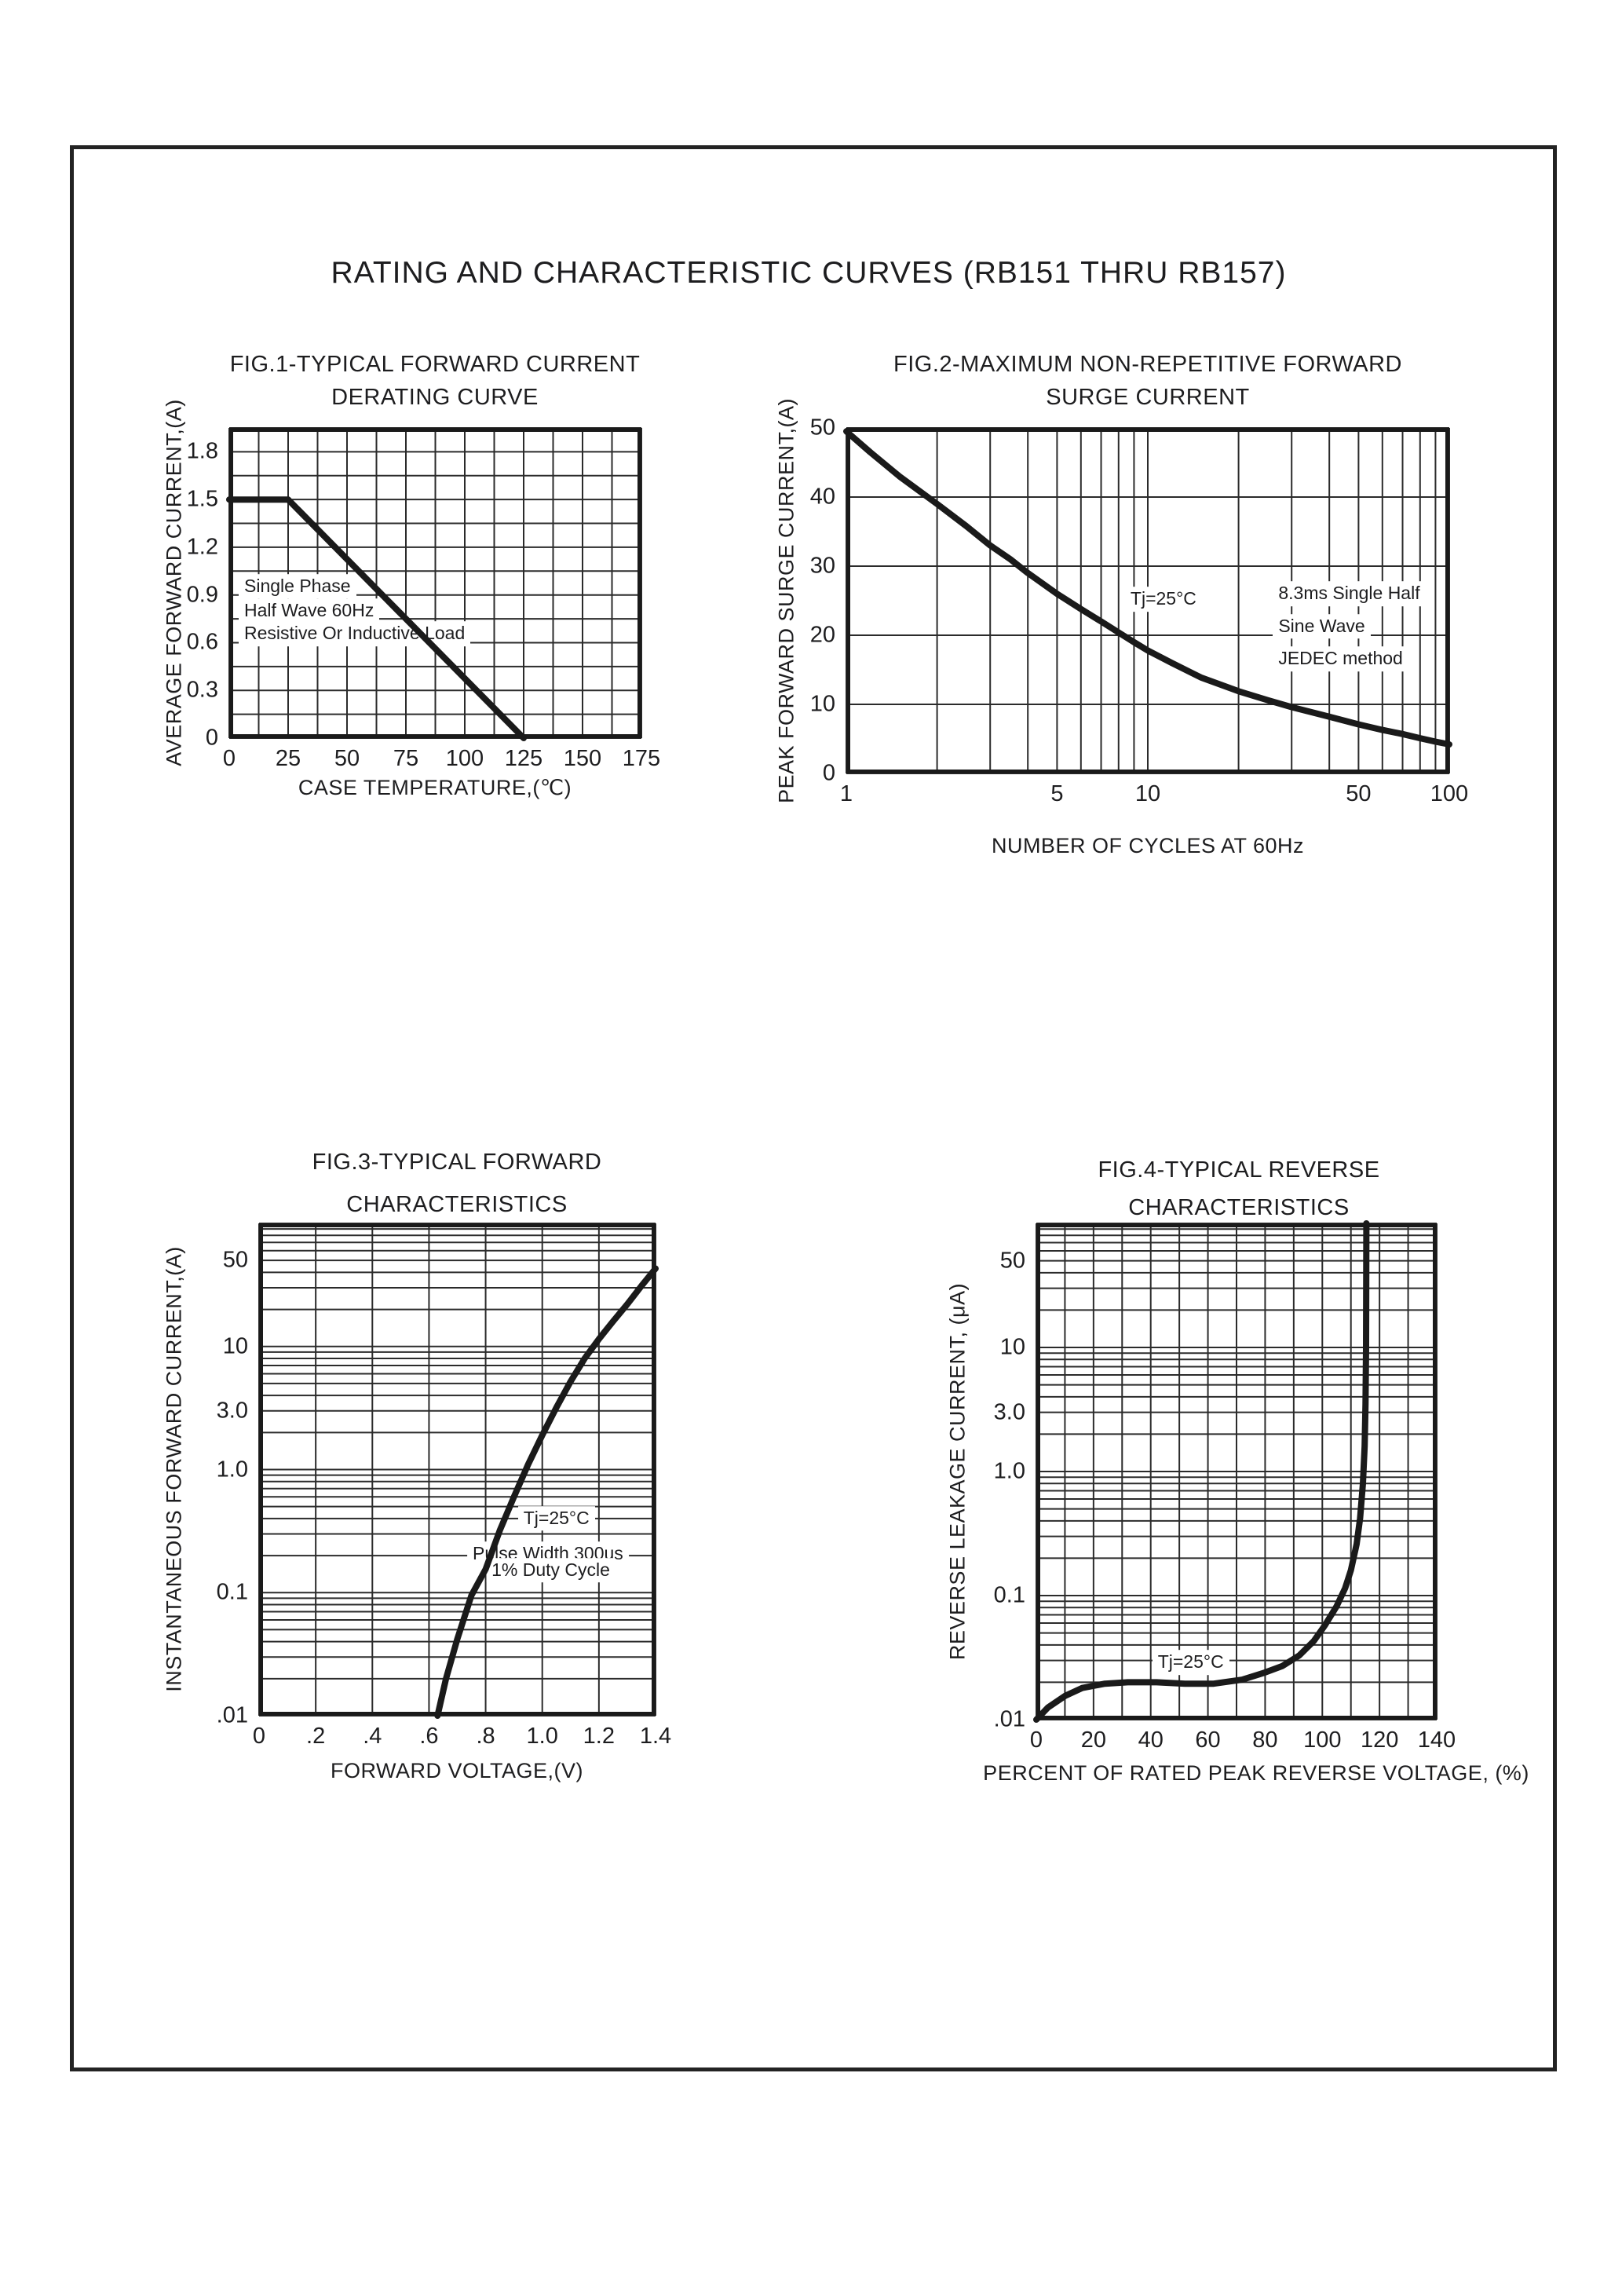 Image resolution: width=1622 pixels, height=2296 pixels. Describe the element at coordinates (822, 428) in the screenshot. I see `fig2-y-tick: 50` at that location.